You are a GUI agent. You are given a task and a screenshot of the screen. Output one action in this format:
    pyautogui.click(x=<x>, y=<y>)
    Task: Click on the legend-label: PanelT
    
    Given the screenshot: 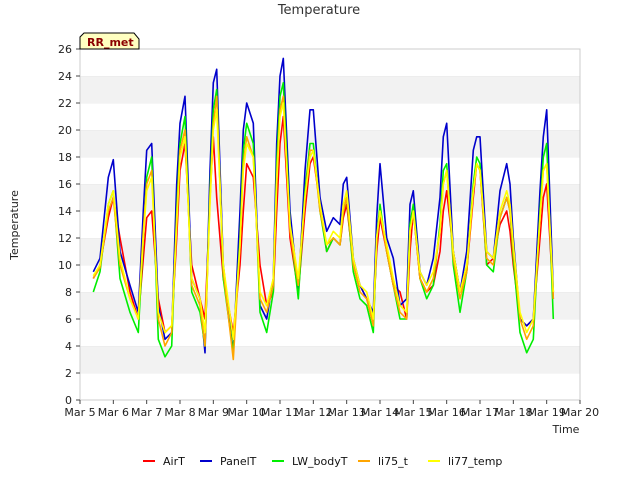 What is the action you would take?
    pyautogui.click(x=238, y=461)
    